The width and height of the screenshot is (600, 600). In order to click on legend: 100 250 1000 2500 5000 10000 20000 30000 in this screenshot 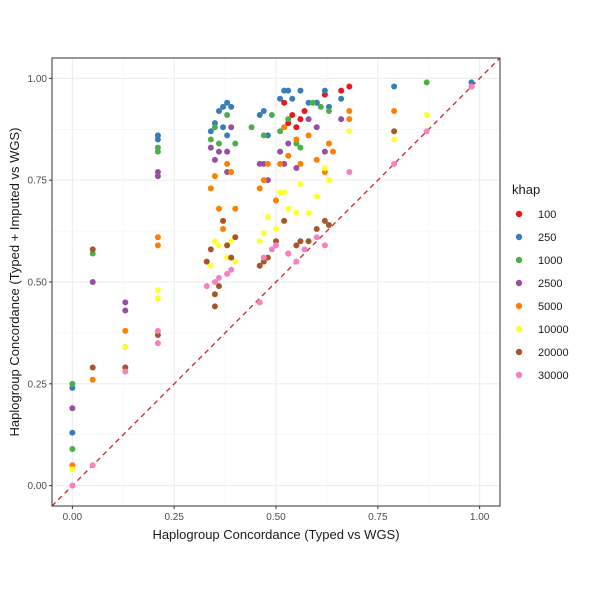, I will do `click(542, 295)`.